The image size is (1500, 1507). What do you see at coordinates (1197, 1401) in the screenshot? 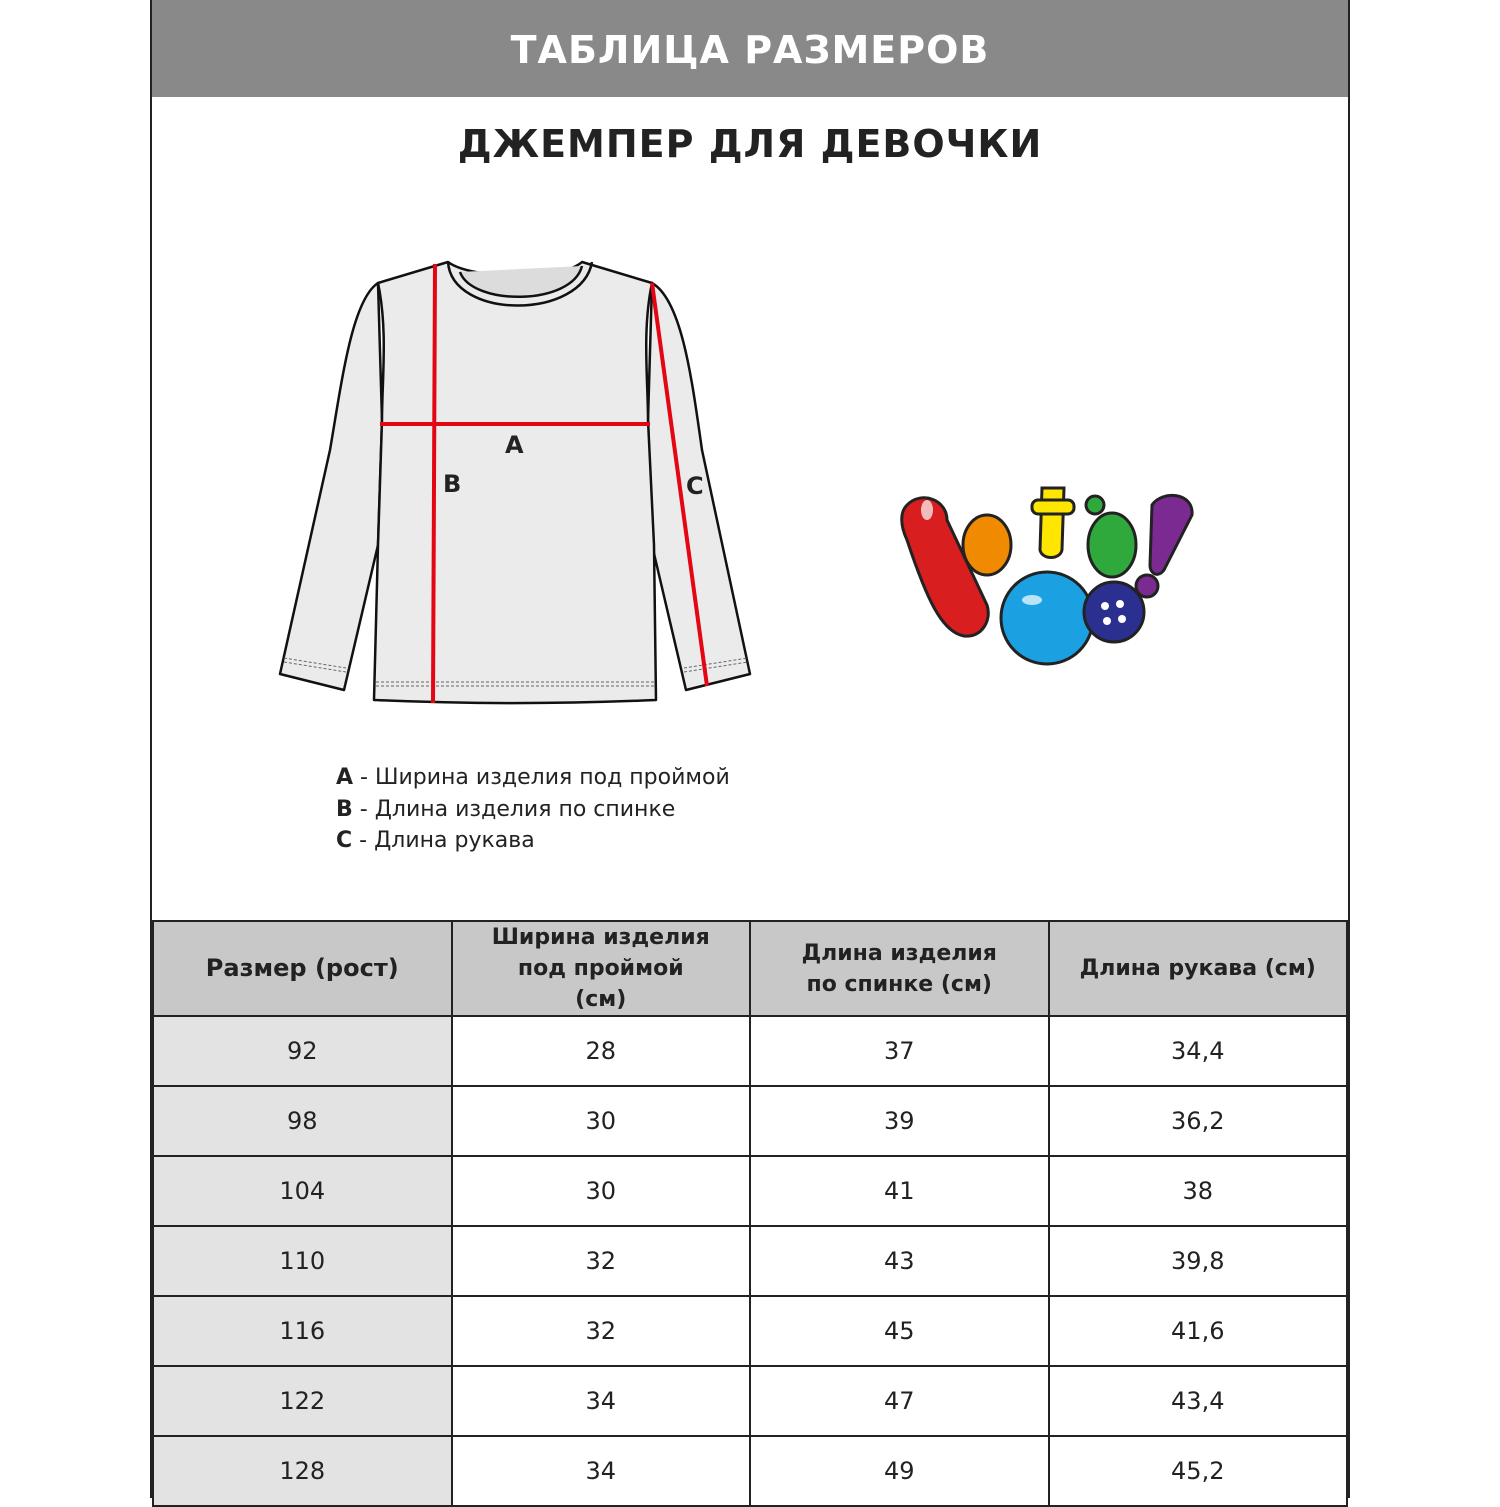
I see `measurement-cell: 43,4` at bounding box center [1197, 1401].